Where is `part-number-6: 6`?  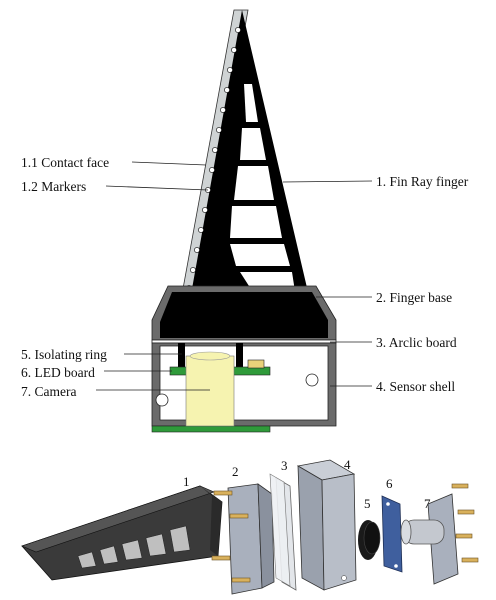 part-number-6: 6 is located at coordinates (389, 483).